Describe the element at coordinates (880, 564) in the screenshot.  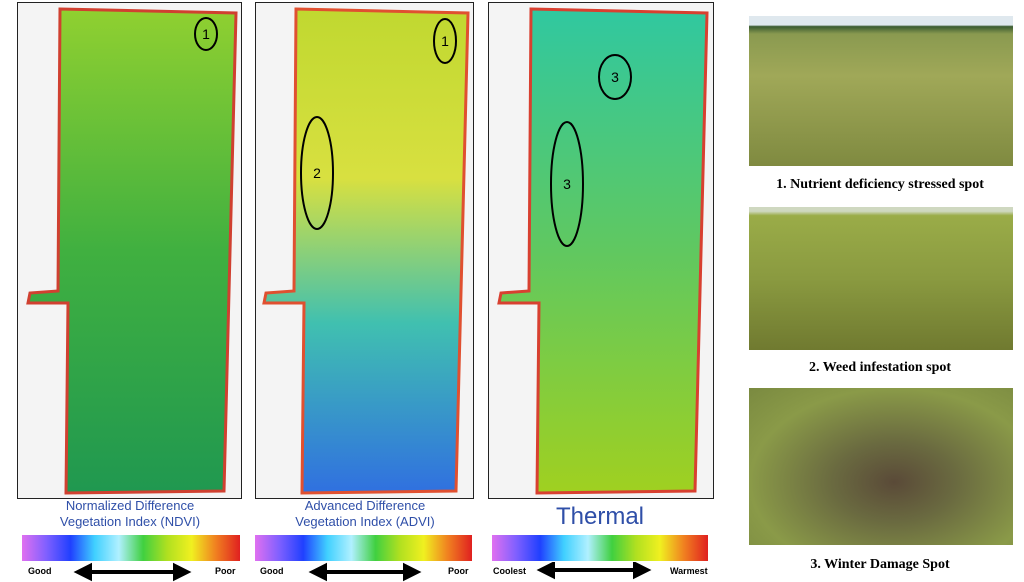
I see `photo-caption: 3. Winter Damage Spot` at that location.